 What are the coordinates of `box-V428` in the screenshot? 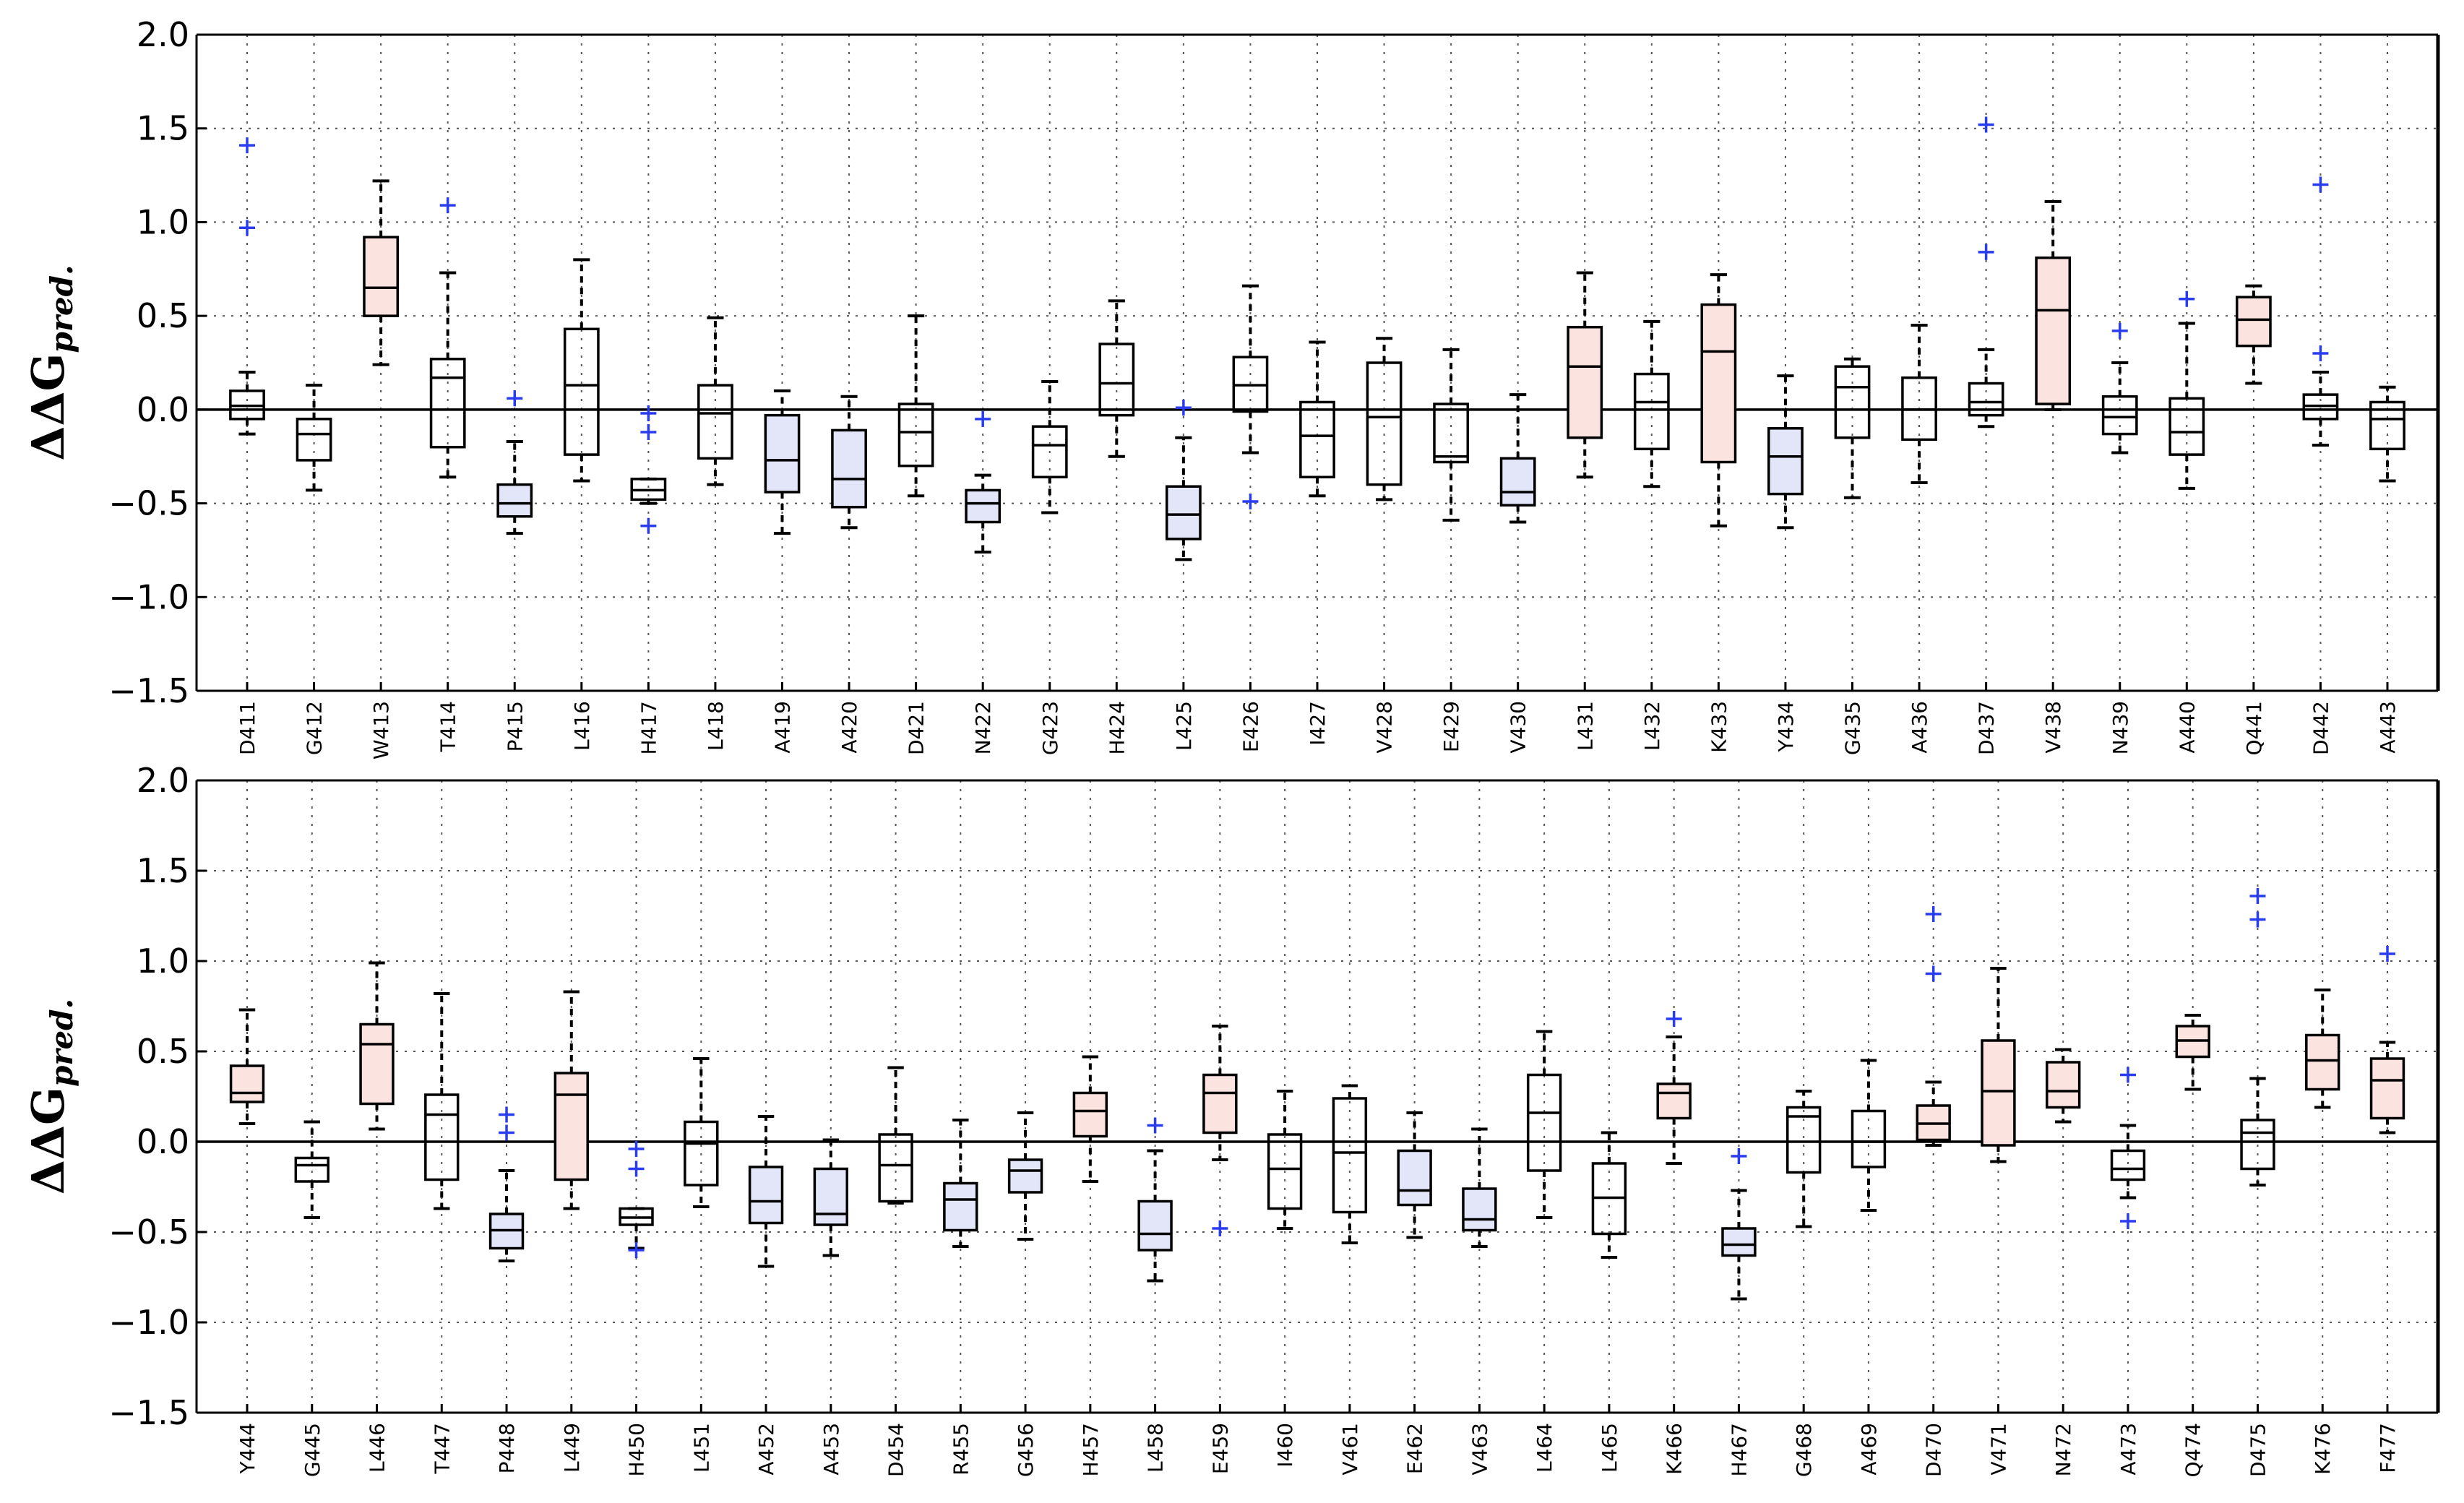 It's located at (1384, 419).